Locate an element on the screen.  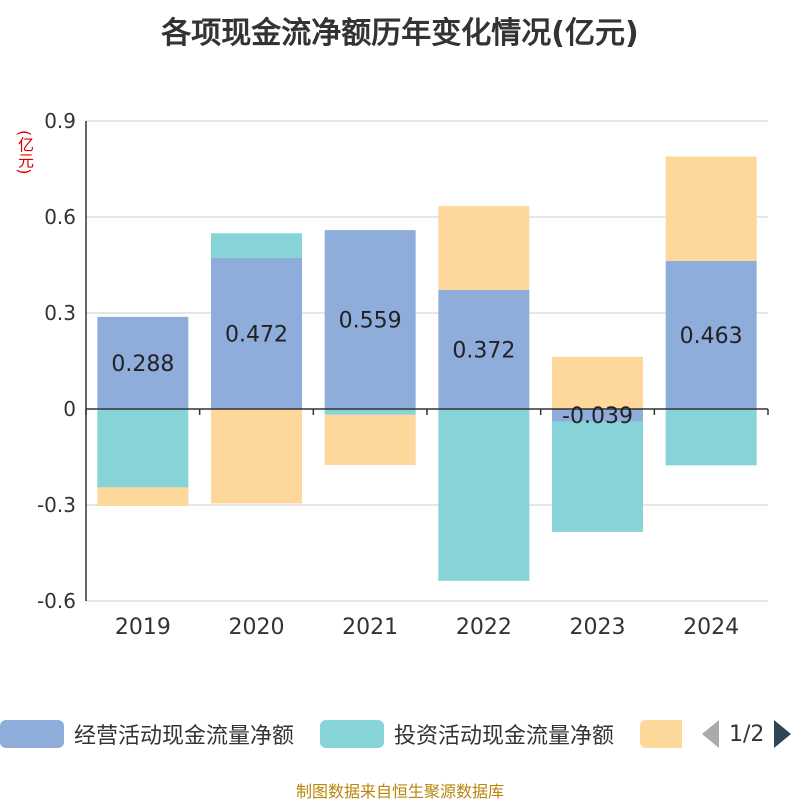
bar-third-2019 is located at coordinates (143, 496).